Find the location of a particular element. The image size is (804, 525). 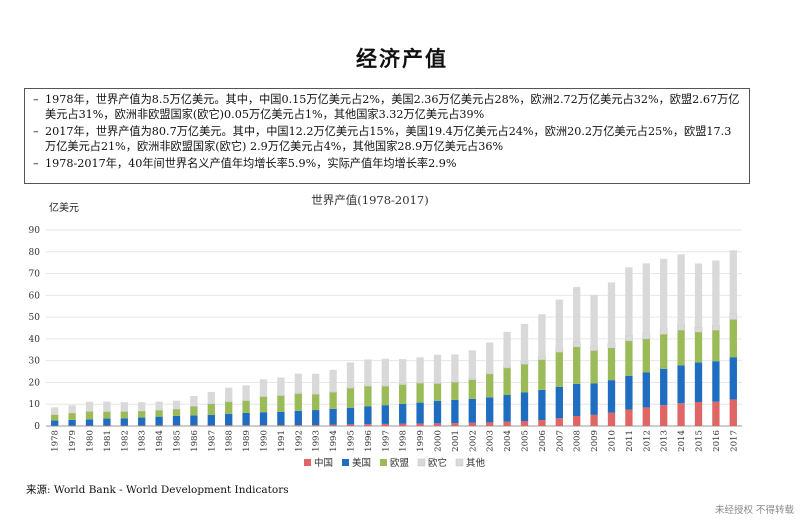

bar-segment-欧它-1996 is located at coordinates (368, 385).